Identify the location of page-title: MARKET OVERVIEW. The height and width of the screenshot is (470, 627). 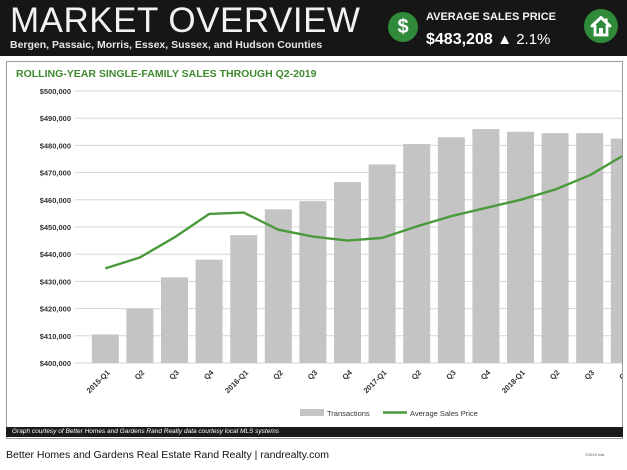
(185, 20).